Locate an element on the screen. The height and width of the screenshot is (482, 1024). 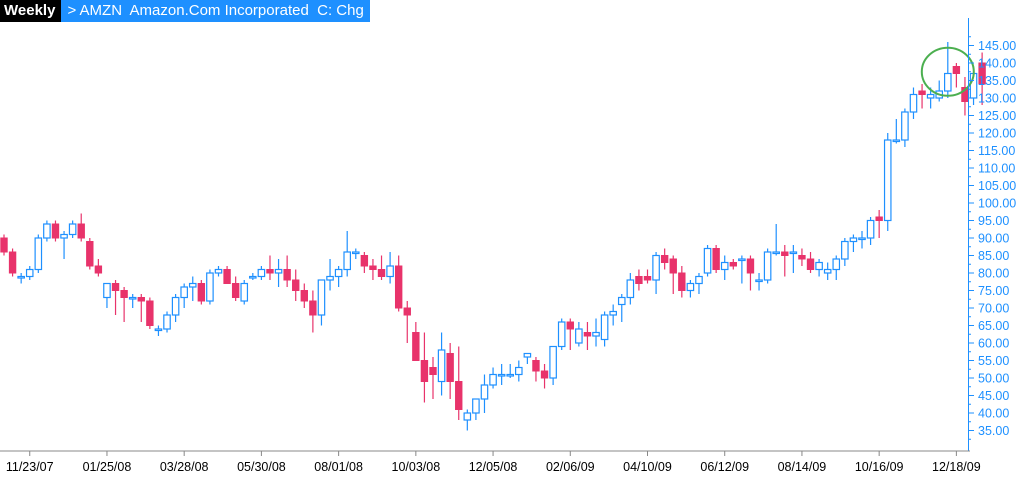
x-tick-label: 04/10/09 is located at coordinates (647, 467).